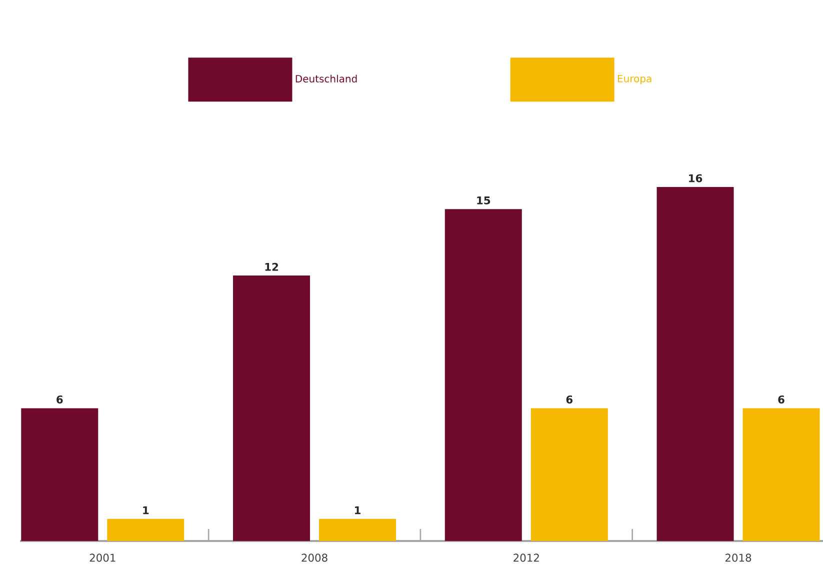 The height and width of the screenshot is (580, 823). What do you see at coordinates (271, 266) in the screenshot?
I see `data-label: 12` at bounding box center [271, 266].